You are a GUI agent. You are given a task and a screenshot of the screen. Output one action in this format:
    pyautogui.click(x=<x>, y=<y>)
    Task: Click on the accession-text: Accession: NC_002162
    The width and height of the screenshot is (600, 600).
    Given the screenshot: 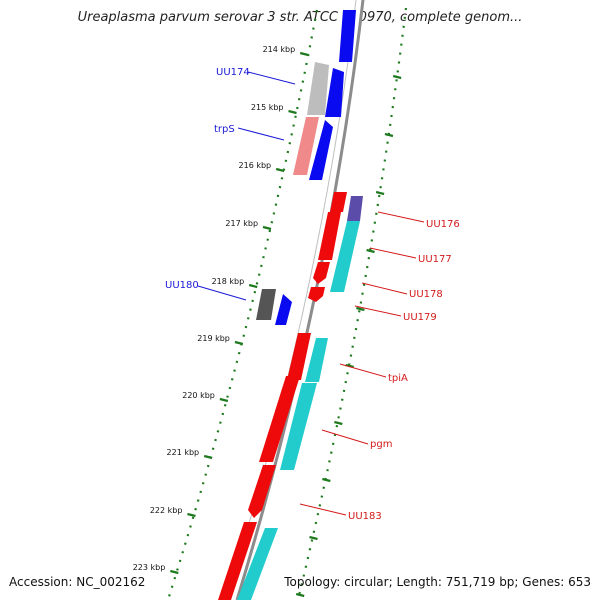 What is the action you would take?
    pyautogui.click(x=77, y=582)
    